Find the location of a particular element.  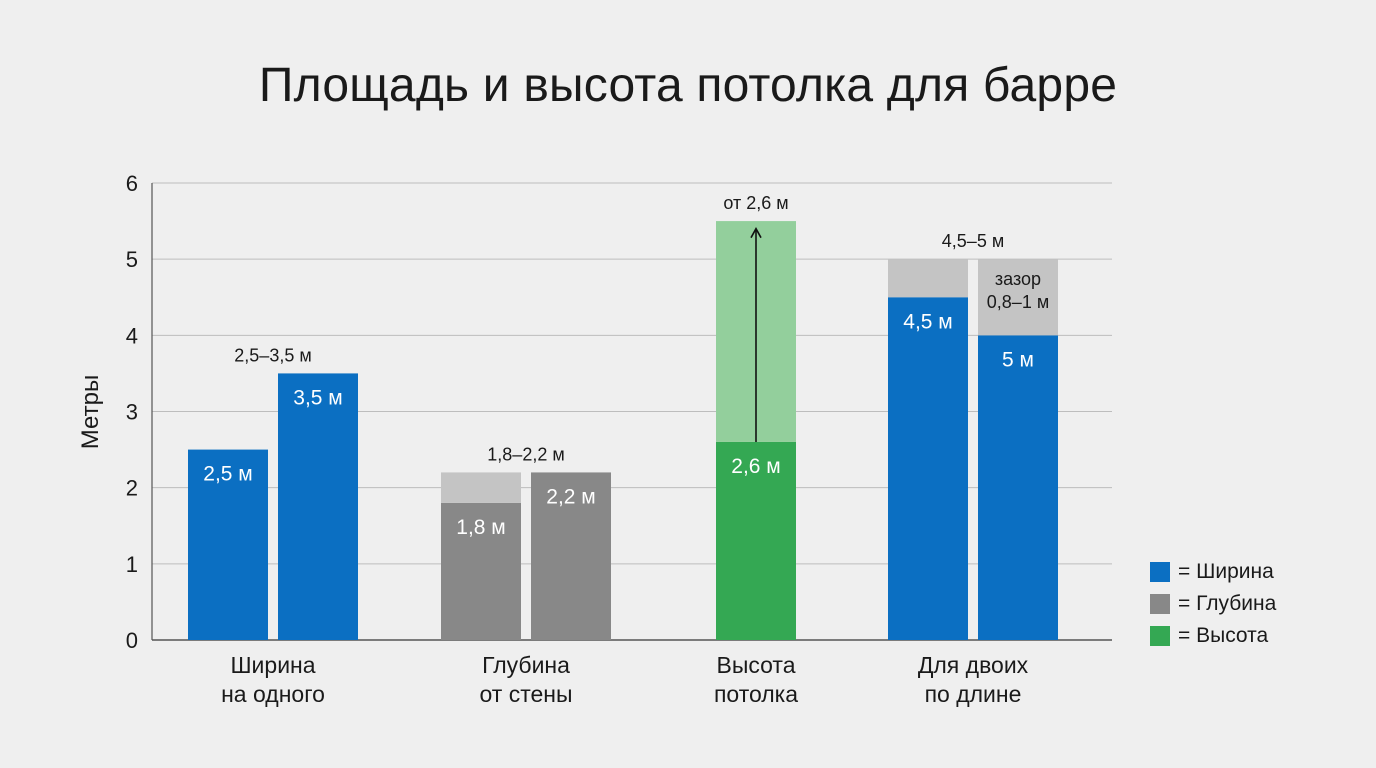

category-label: по длине is located at coordinates (973, 694).